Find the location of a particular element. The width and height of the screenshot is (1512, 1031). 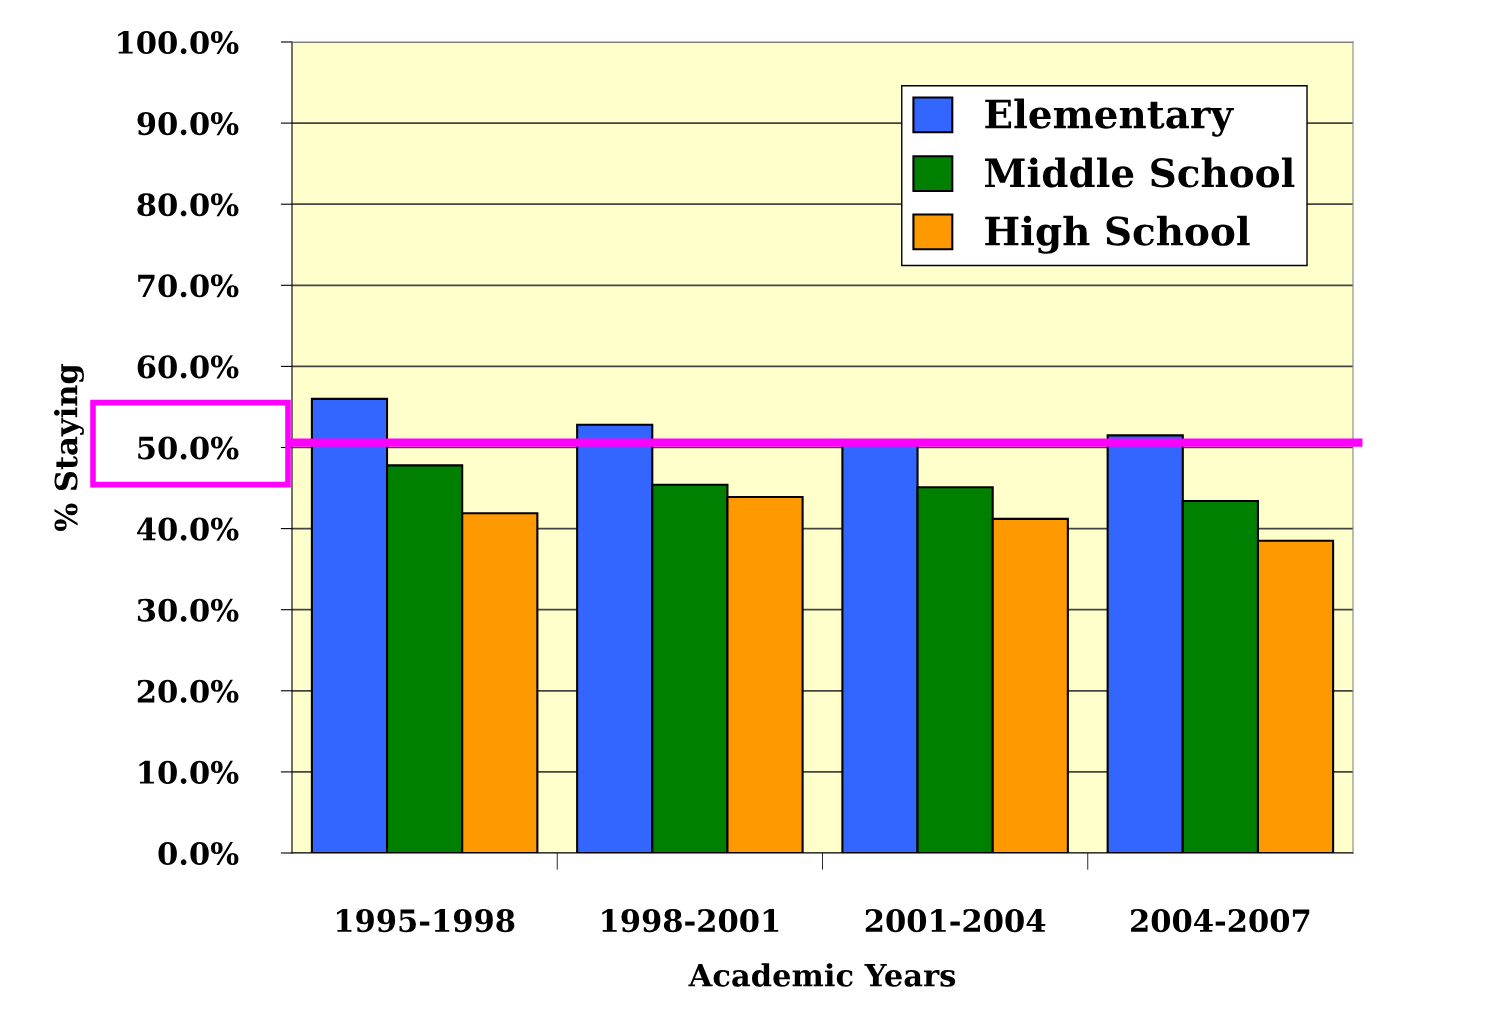

legend-label: Middle School is located at coordinates (1140, 172).